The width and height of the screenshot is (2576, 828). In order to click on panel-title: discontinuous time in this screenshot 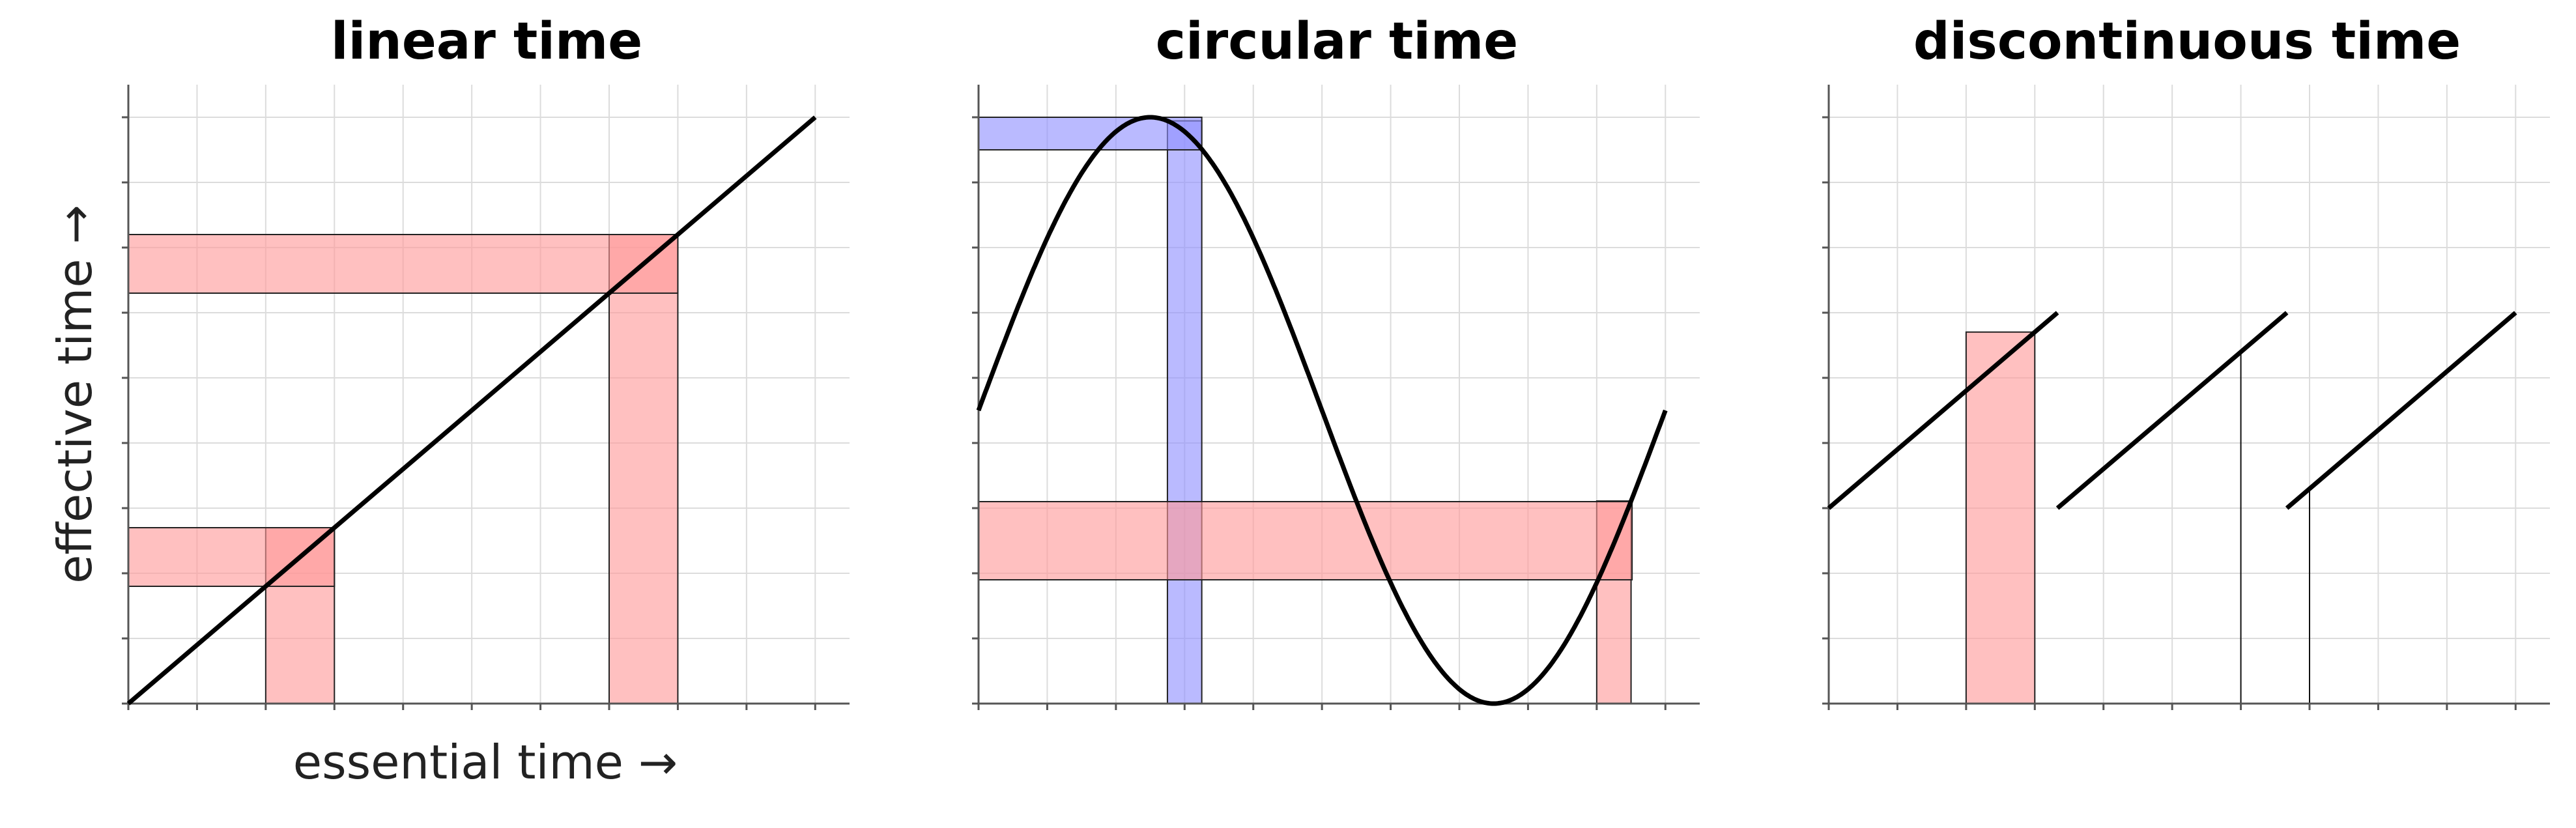, I will do `click(2187, 41)`.